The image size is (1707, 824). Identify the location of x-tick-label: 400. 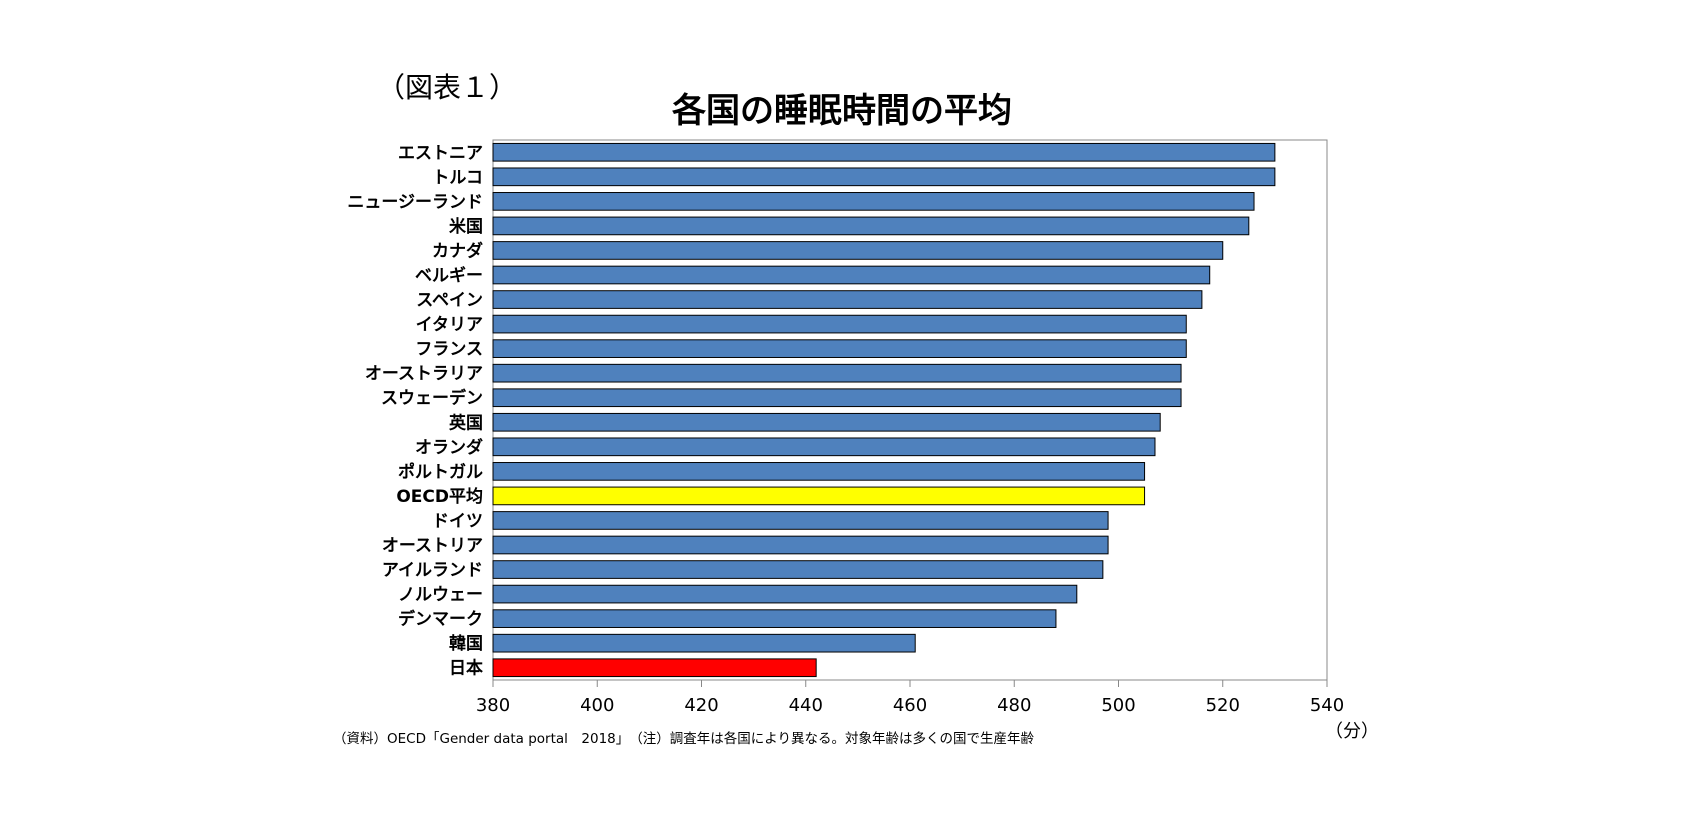
(597, 705).